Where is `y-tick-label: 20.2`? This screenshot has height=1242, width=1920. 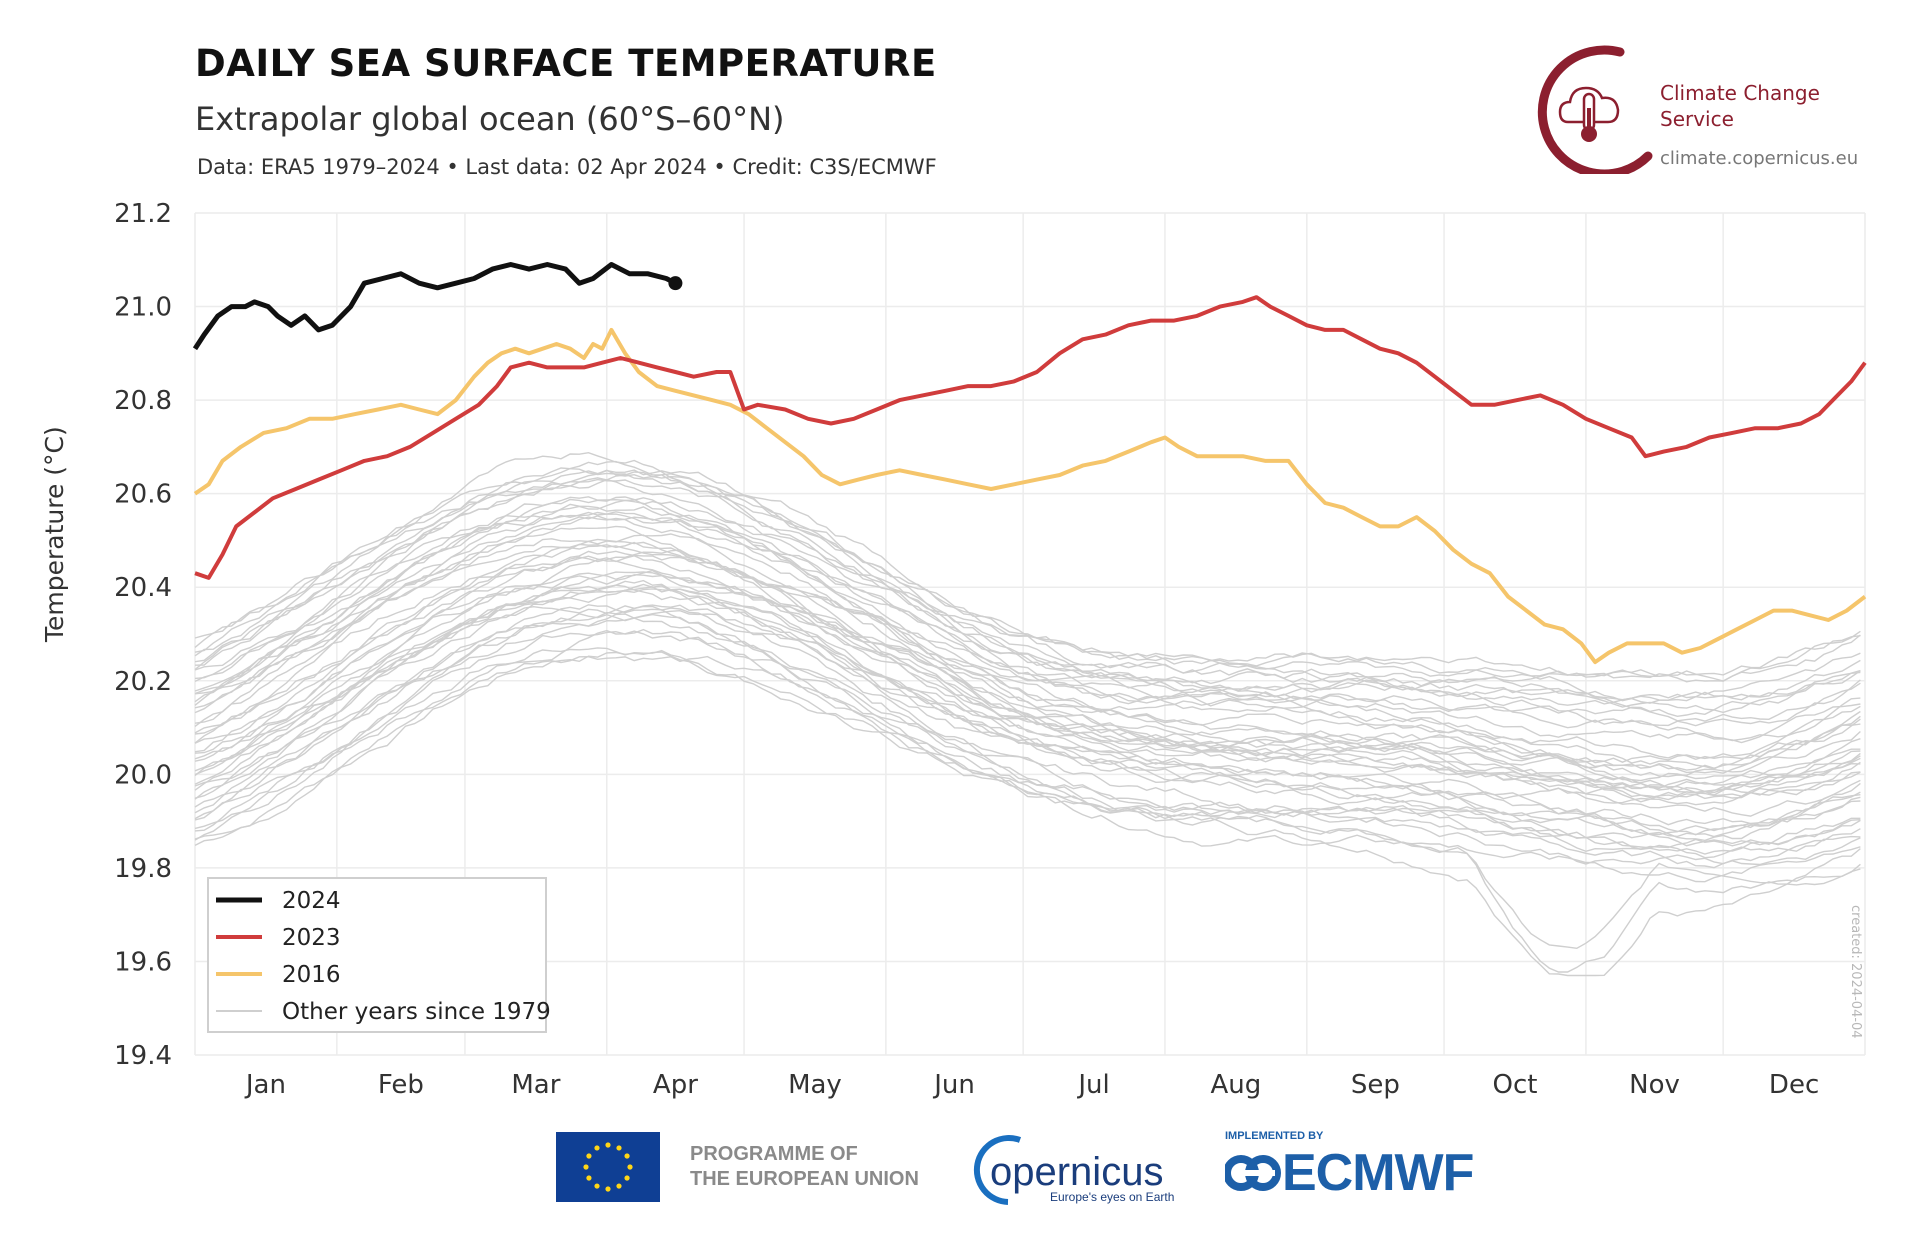 y-tick-label: 20.2 is located at coordinates (143, 682).